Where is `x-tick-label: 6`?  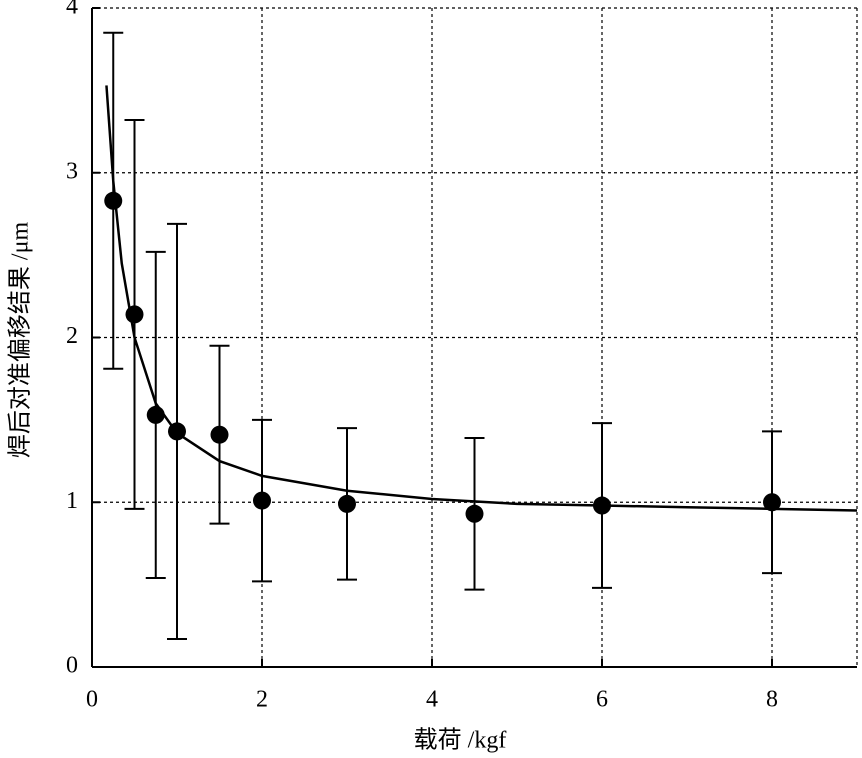
x-tick-label: 6 is located at coordinates (602, 700).